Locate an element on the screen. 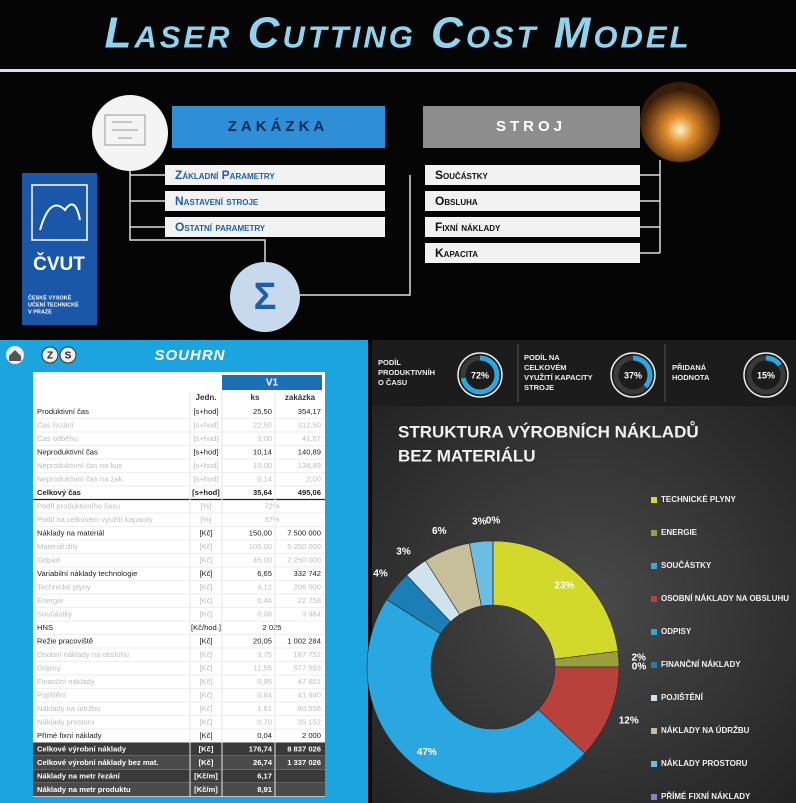 The width and height of the screenshot is (796, 803). cell: 37% is located at coordinates (271, 519).